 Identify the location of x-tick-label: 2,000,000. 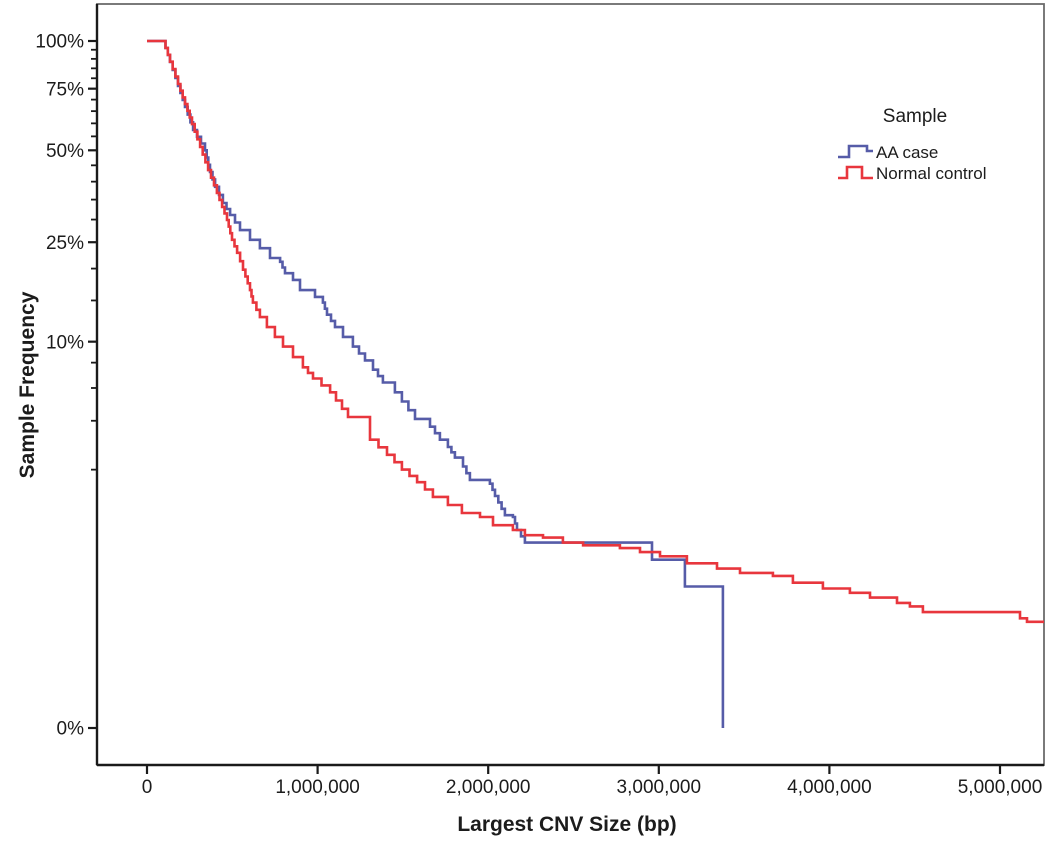
(488, 787).